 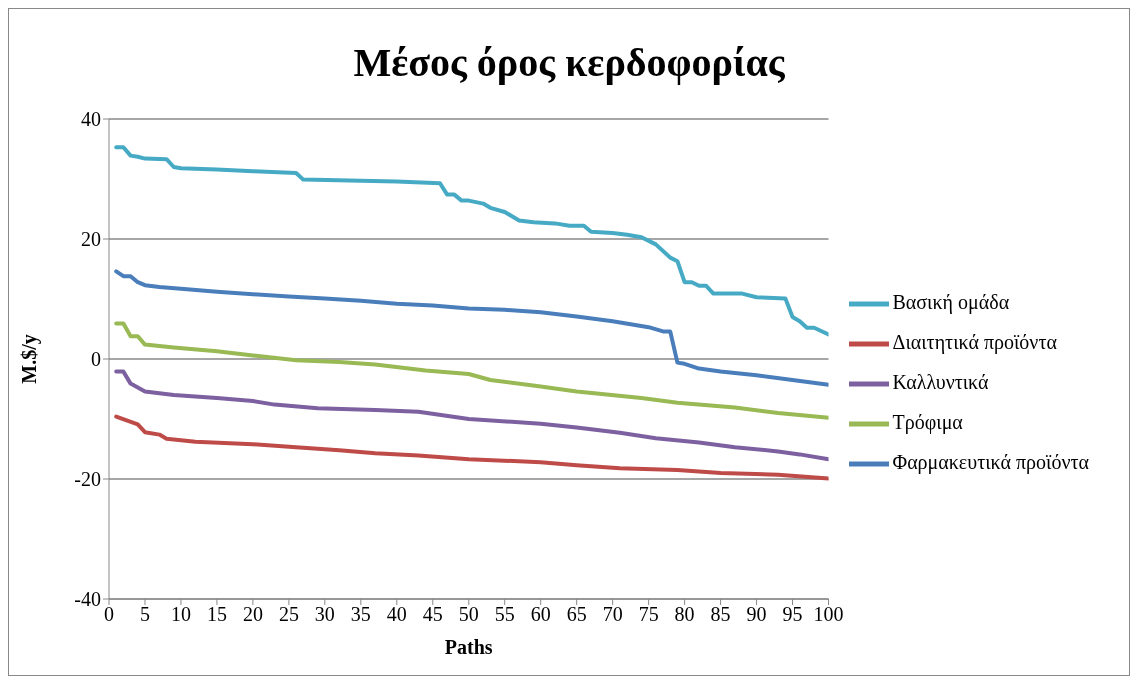 What do you see at coordinates (951, 301) in the screenshot?
I see `legend-label: Βασική ομάδα` at bounding box center [951, 301].